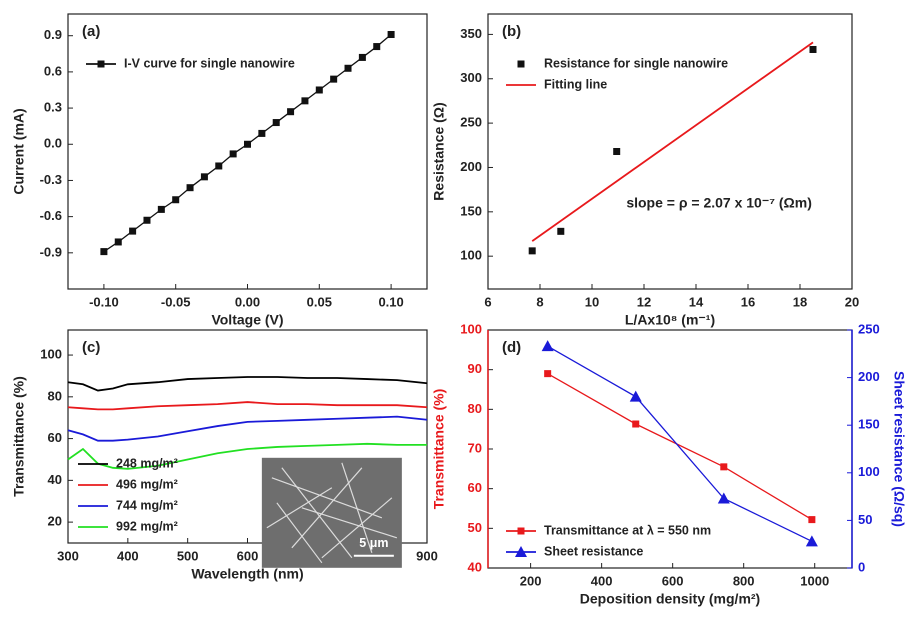 This screenshot has width=909, height=639. Describe the element at coordinates (128, 555) in the screenshot. I see `x-tick-label: 400` at that location.